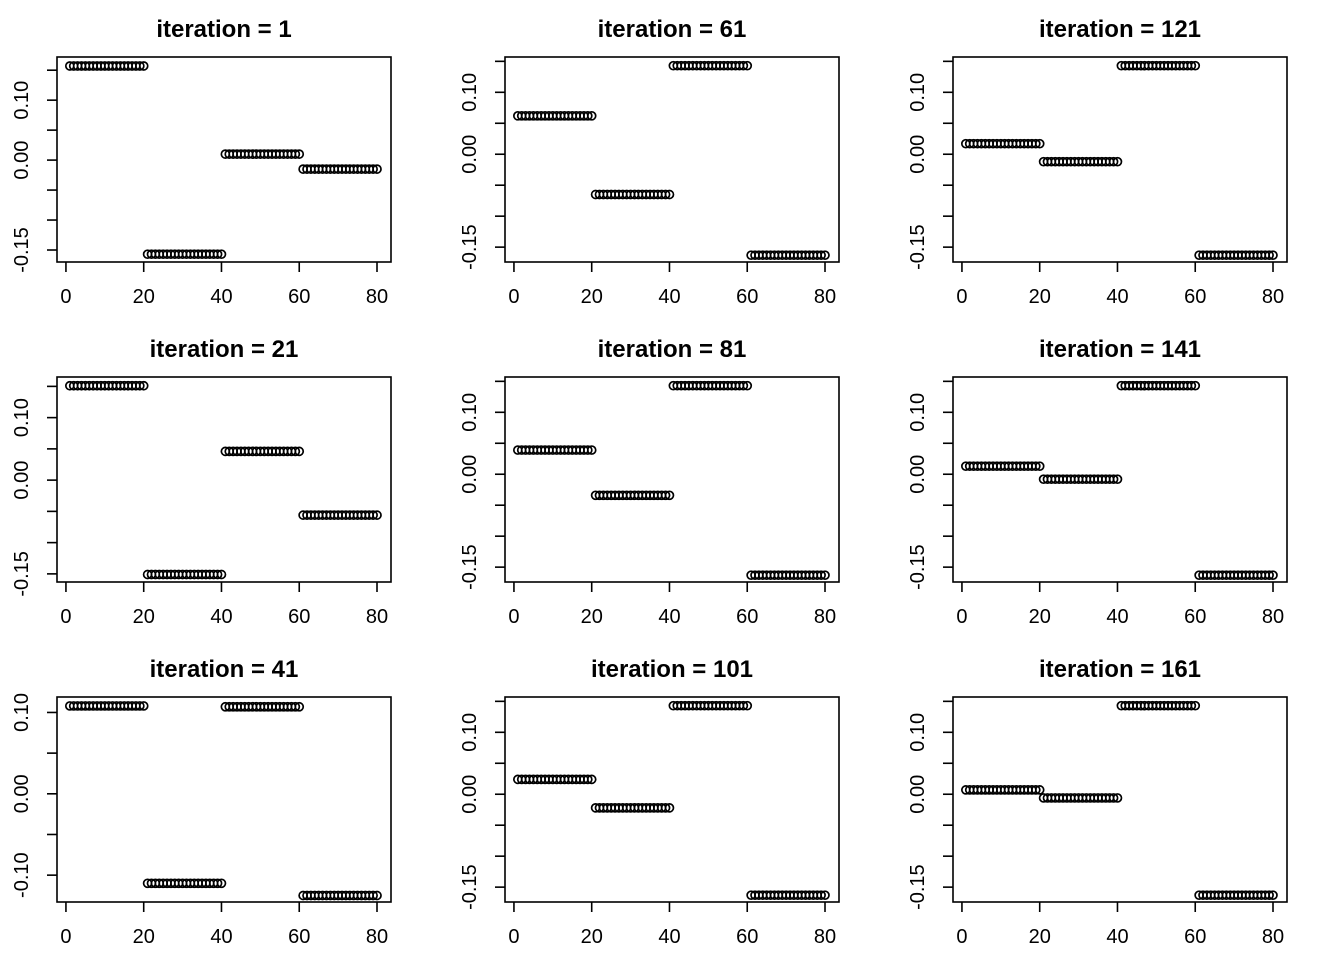  I want to click on panel-title: iteration = 21, so click(224, 349).